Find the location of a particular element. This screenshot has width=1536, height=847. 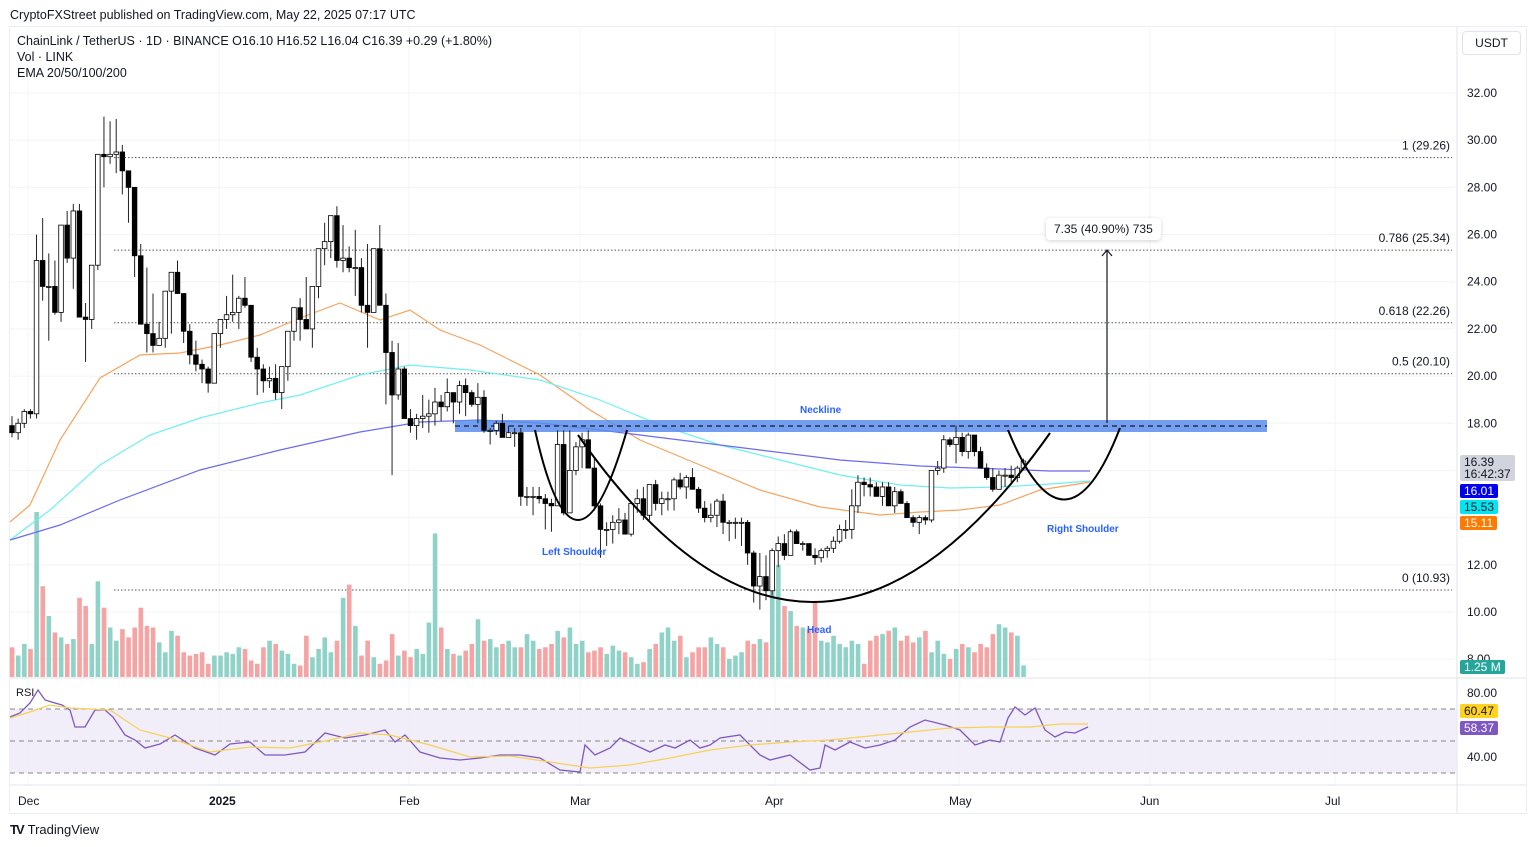

ema-indicator-label: EMA 20/50/100/200 is located at coordinates (72, 73).